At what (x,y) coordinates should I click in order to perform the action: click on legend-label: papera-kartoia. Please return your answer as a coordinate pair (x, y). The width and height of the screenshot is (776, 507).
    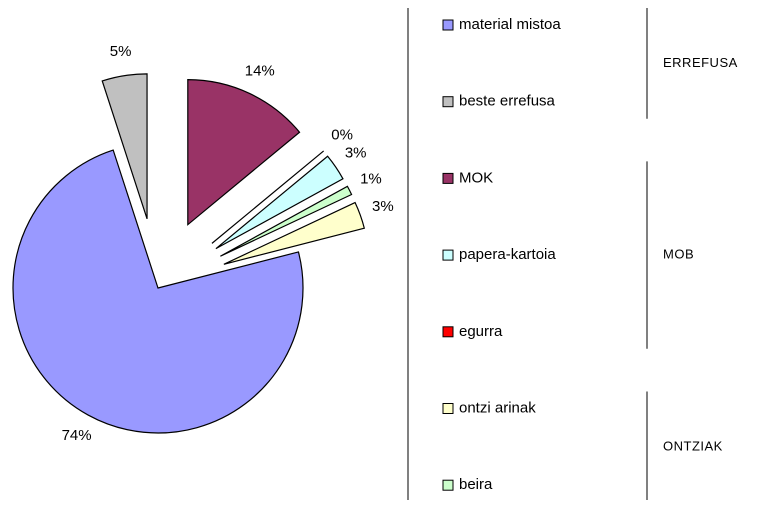
    Looking at the image, I should click on (507, 254).